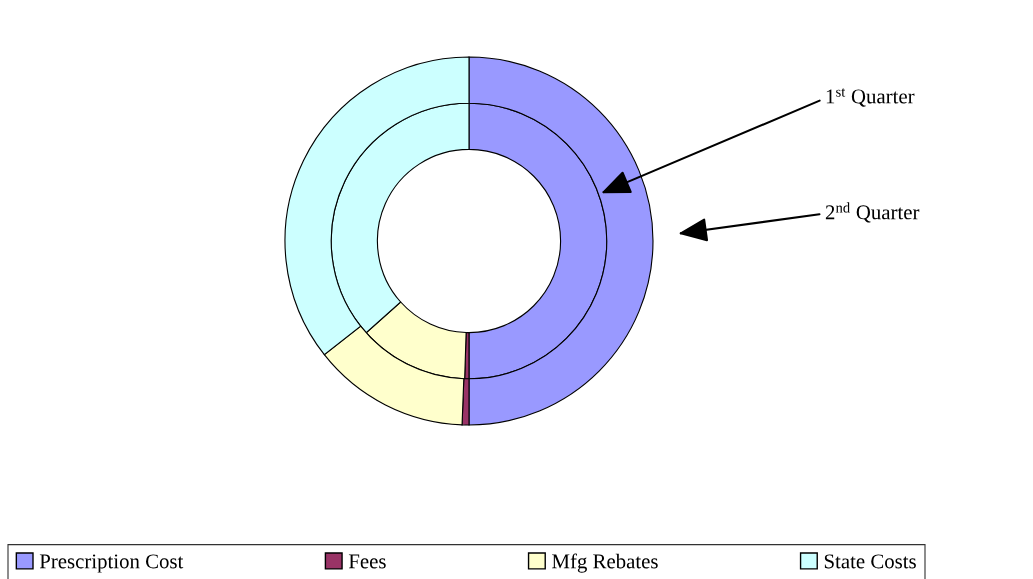 The height and width of the screenshot is (579, 1033). Describe the element at coordinates (605, 563) in the screenshot. I see `legend-label: Mfg Rebates` at that location.